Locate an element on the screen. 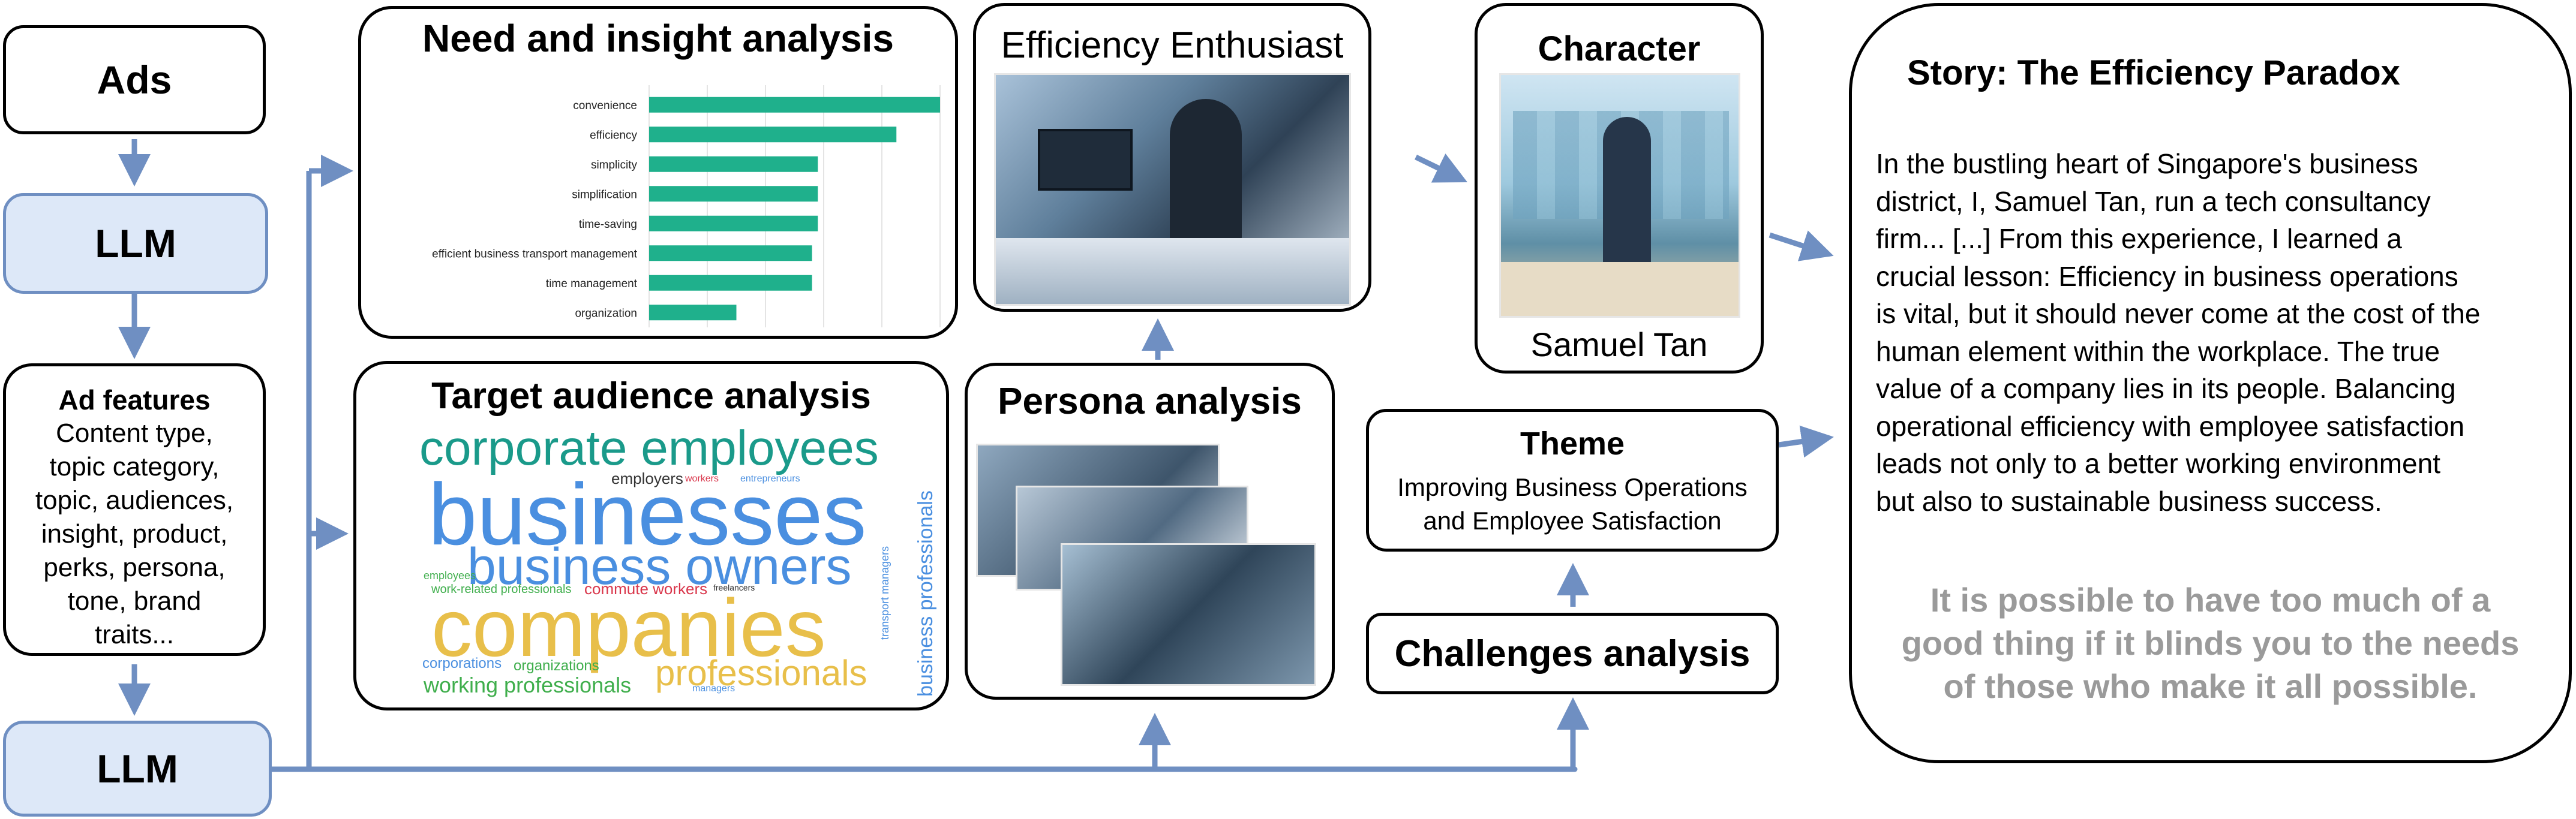 The image size is (2576, 819). efficiency-enthusiast-box: Efficiency Enthusiast is located at coordinates (1172, 157).